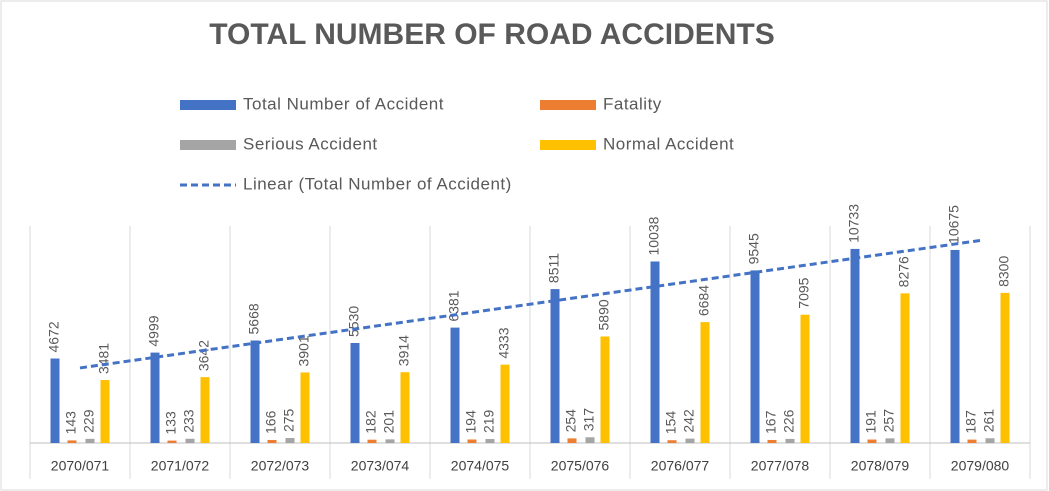  I want to click on data-label: 8300, so click(1004, 271).